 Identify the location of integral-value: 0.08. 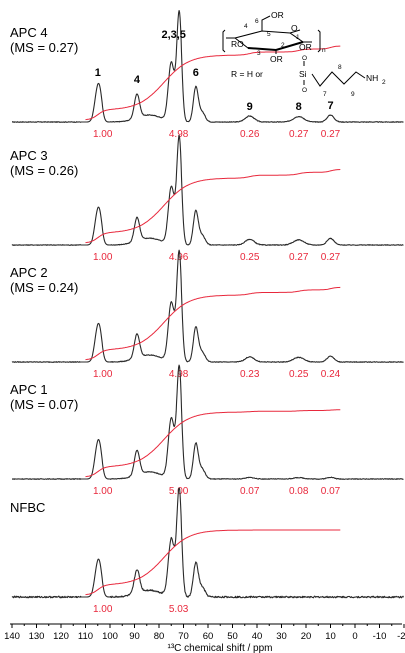
(299, 491).